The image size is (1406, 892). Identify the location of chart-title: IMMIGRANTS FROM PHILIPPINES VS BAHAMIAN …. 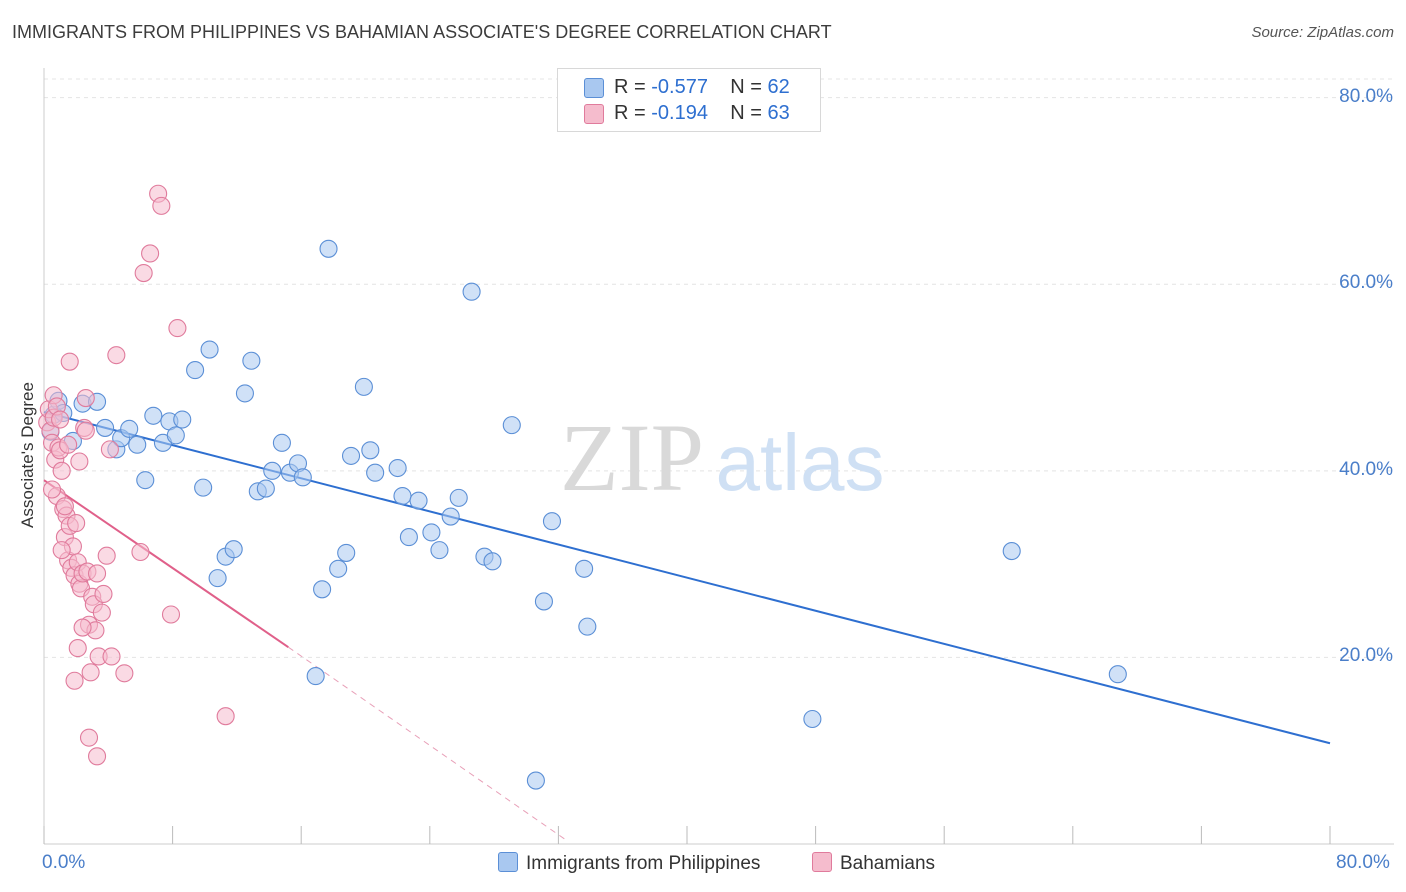
(422, 32).